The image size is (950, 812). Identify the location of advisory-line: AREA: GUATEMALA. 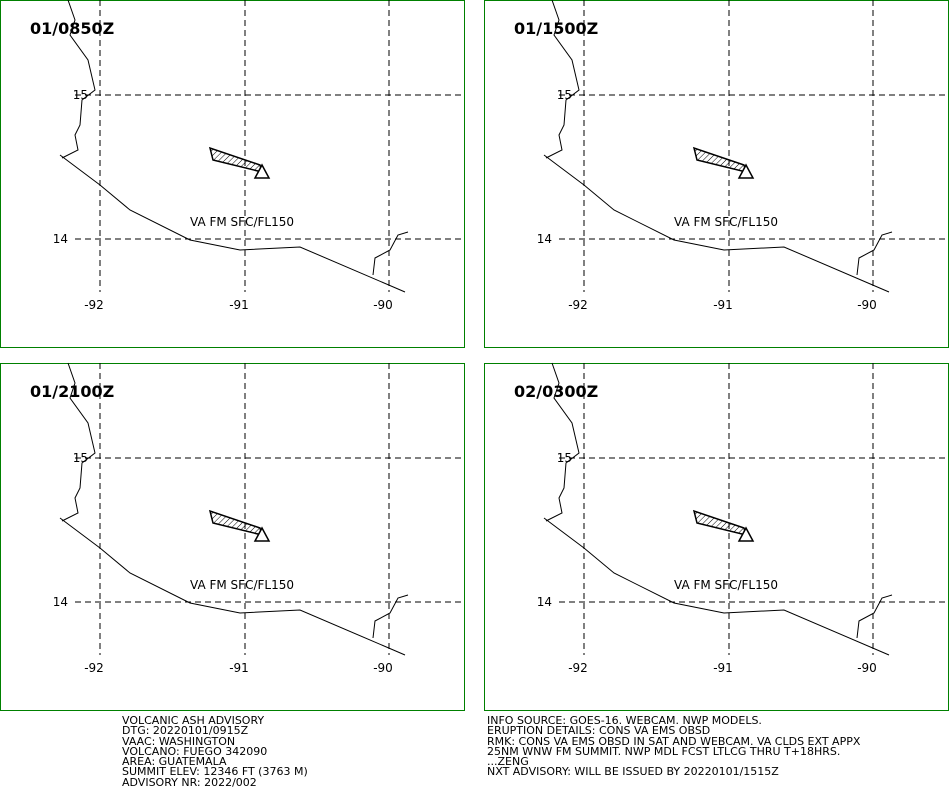
(174, 762).